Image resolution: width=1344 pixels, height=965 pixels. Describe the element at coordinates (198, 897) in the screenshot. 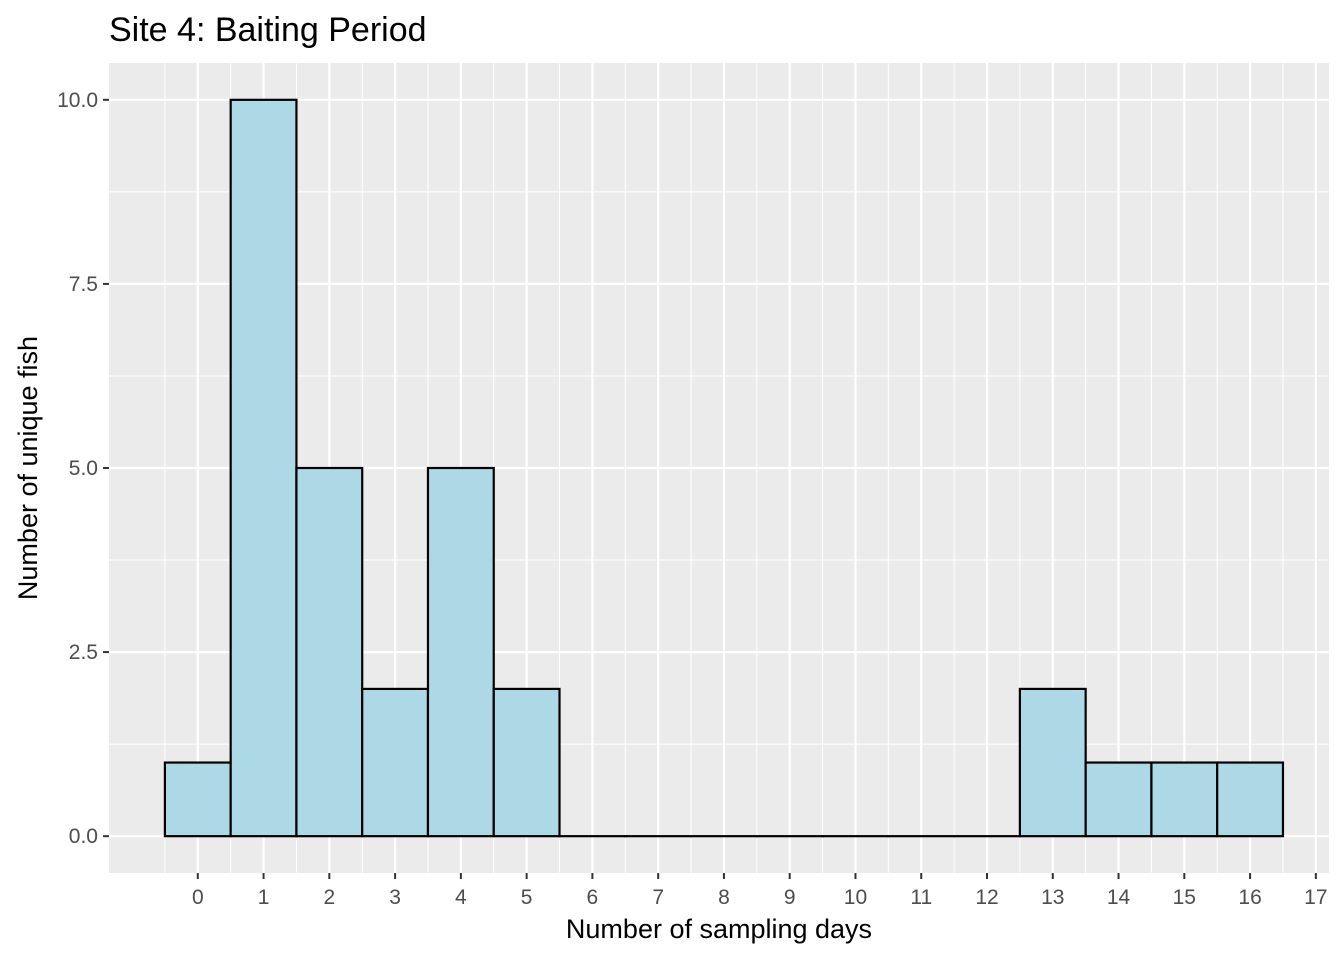

I see `x-tick-label: 0` at that location.